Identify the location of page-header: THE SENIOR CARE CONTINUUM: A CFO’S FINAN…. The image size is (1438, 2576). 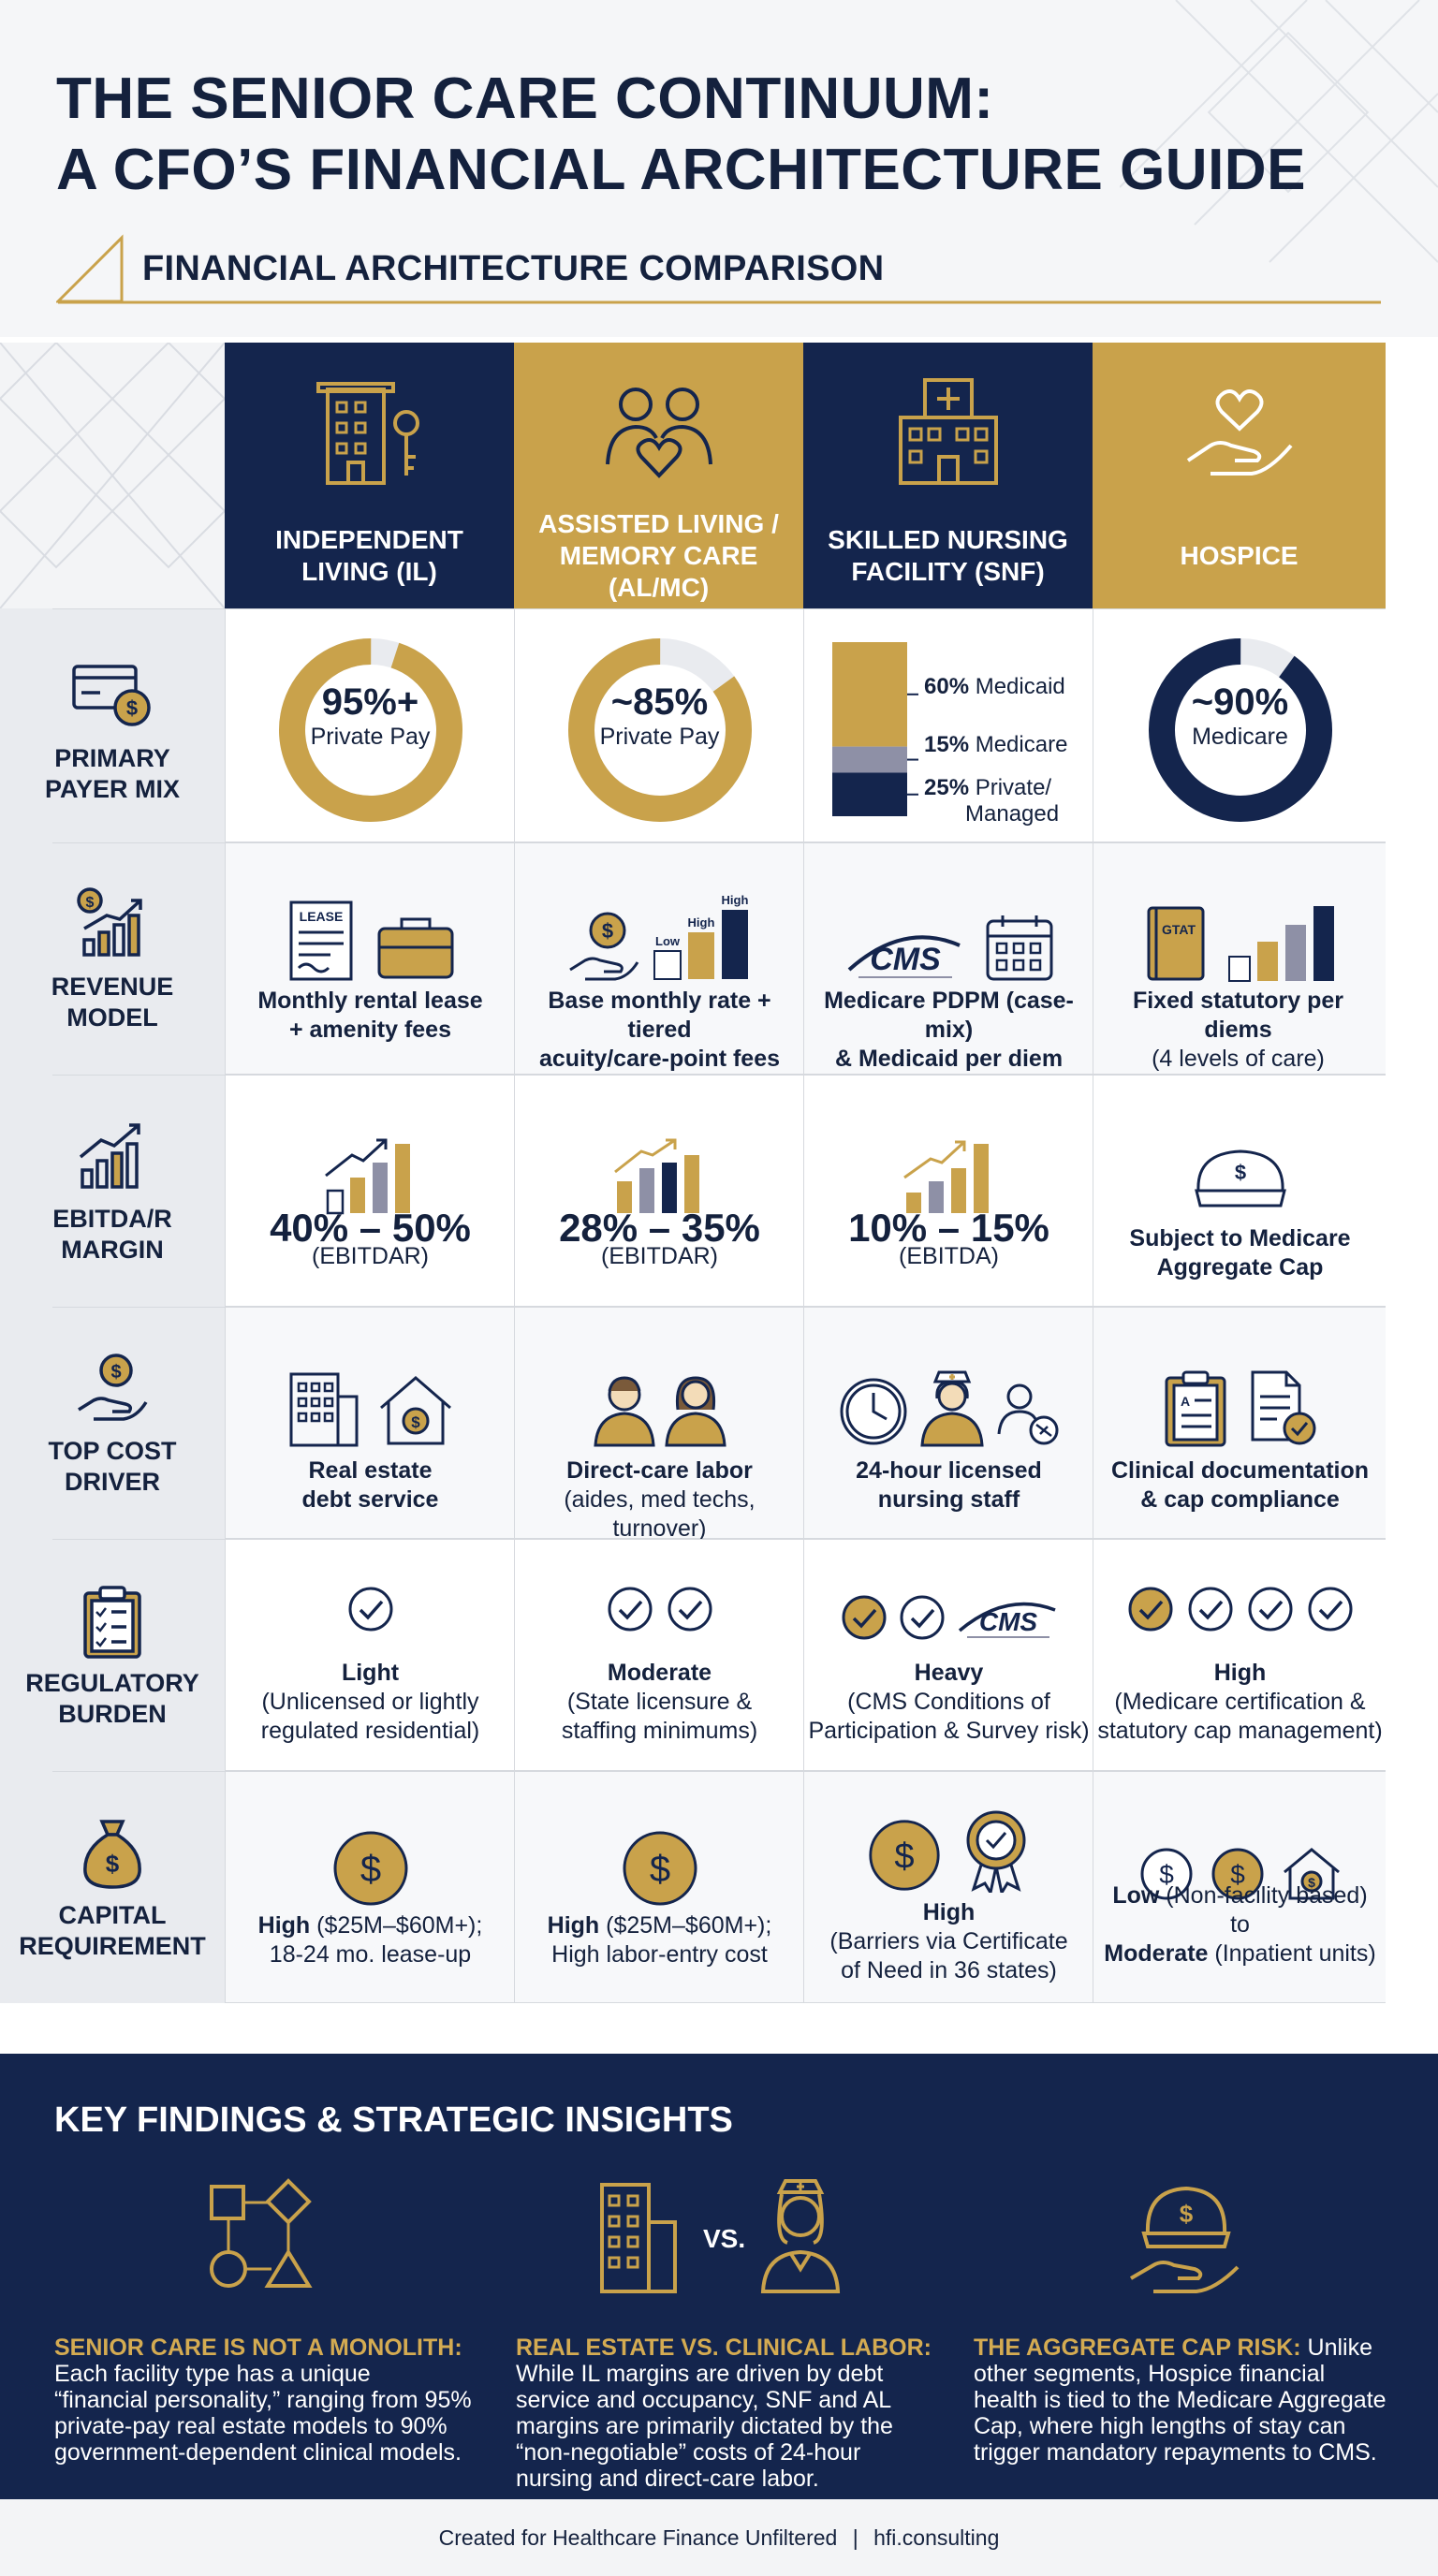
(719, 168).